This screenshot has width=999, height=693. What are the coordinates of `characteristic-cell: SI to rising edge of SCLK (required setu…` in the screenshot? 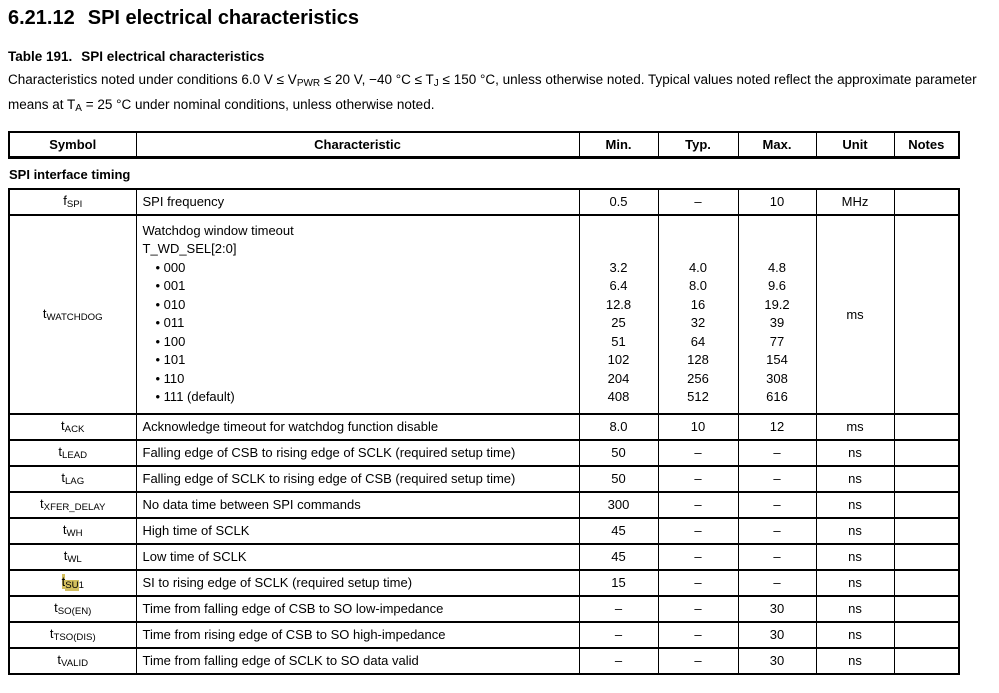 It's located at (357, 582).